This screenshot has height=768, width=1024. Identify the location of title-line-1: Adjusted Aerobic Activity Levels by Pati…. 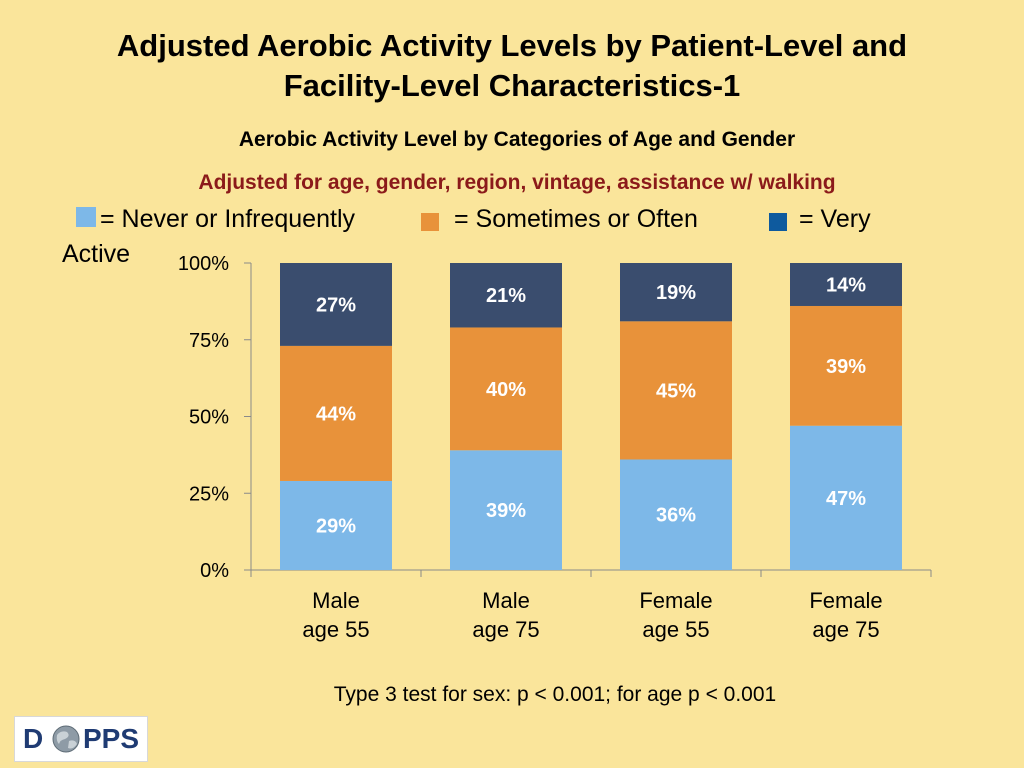
(512, 45).